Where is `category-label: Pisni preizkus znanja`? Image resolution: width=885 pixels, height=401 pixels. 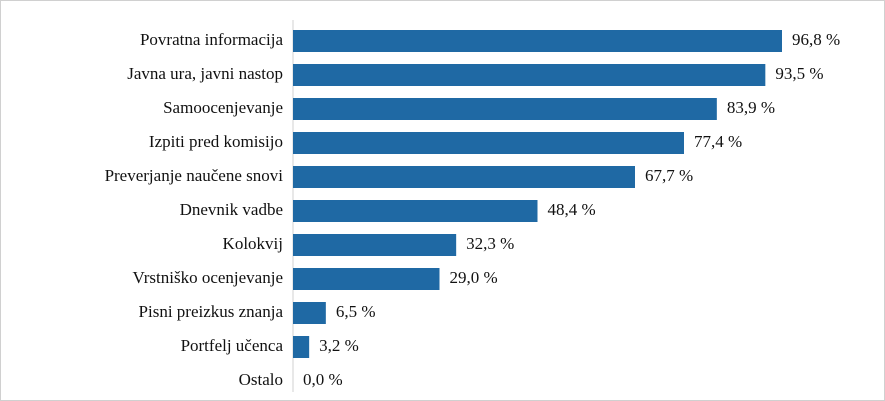 category-label: Pisni preizkus znanja is located at coordinates (211, 311).